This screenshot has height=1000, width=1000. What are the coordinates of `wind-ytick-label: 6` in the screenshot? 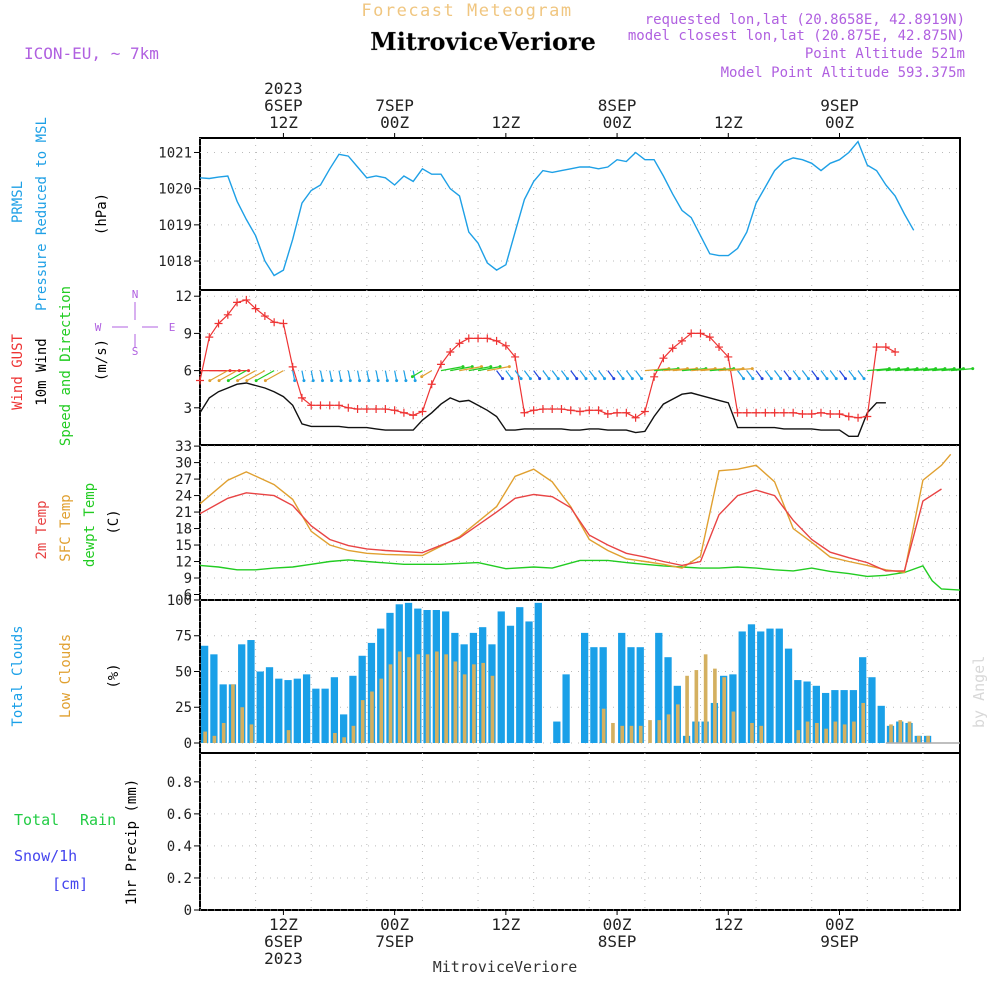 It's located at (188, 372).